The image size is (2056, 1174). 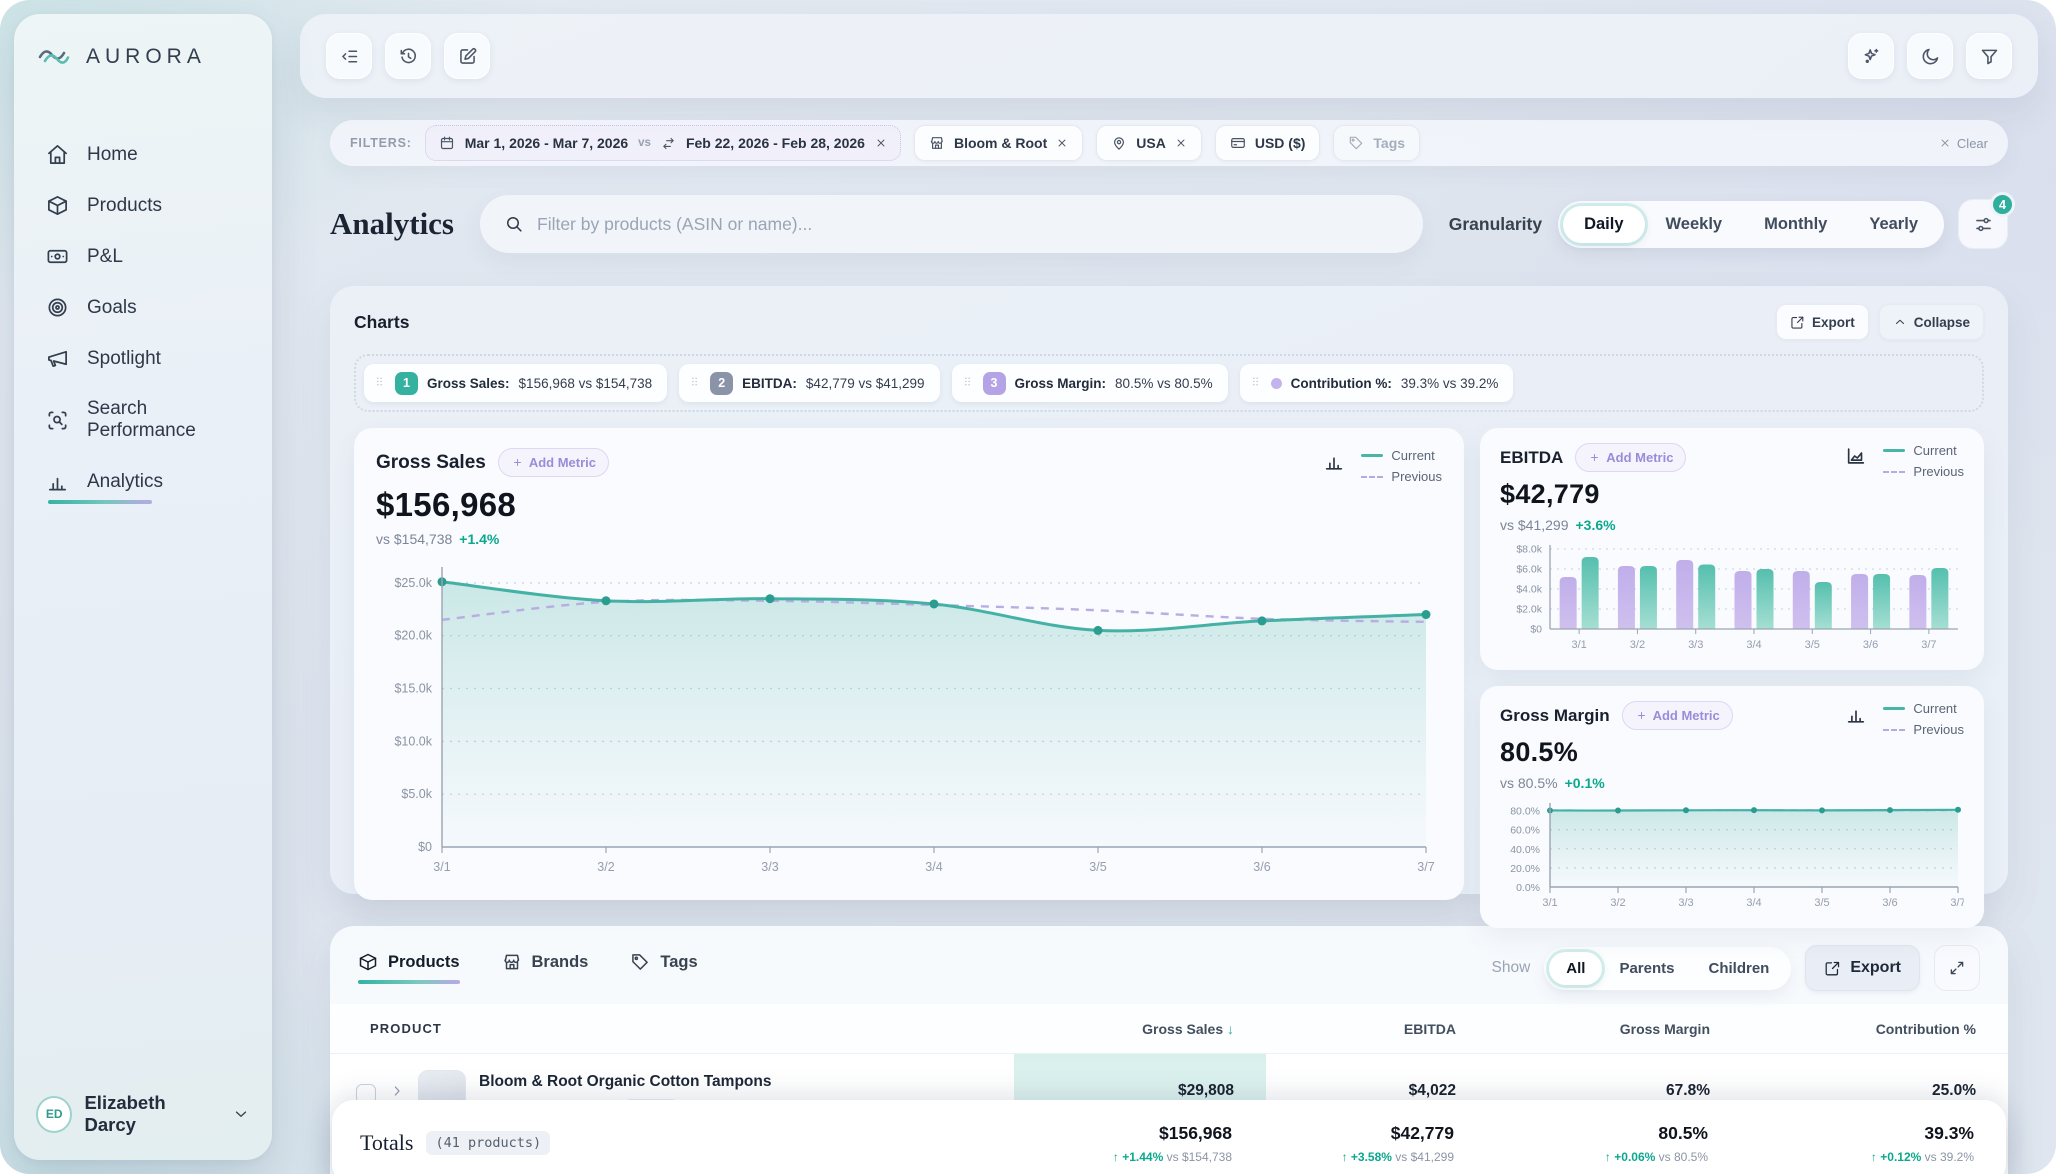 What do you see at coordinates (1821, 903) in the screenshot?
I see `svg-text: 3/5` at bounding box center [1821, 903].